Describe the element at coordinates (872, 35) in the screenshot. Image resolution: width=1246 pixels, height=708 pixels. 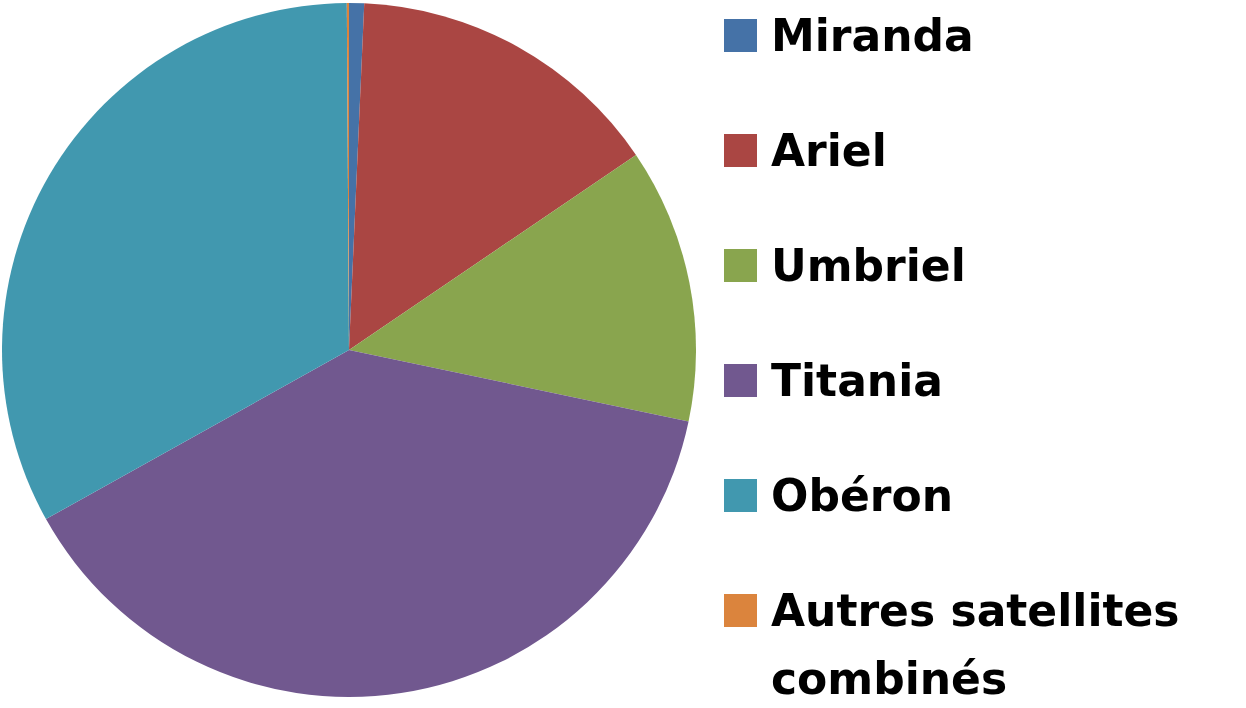
I see `legend-label: Miranda` at that location.